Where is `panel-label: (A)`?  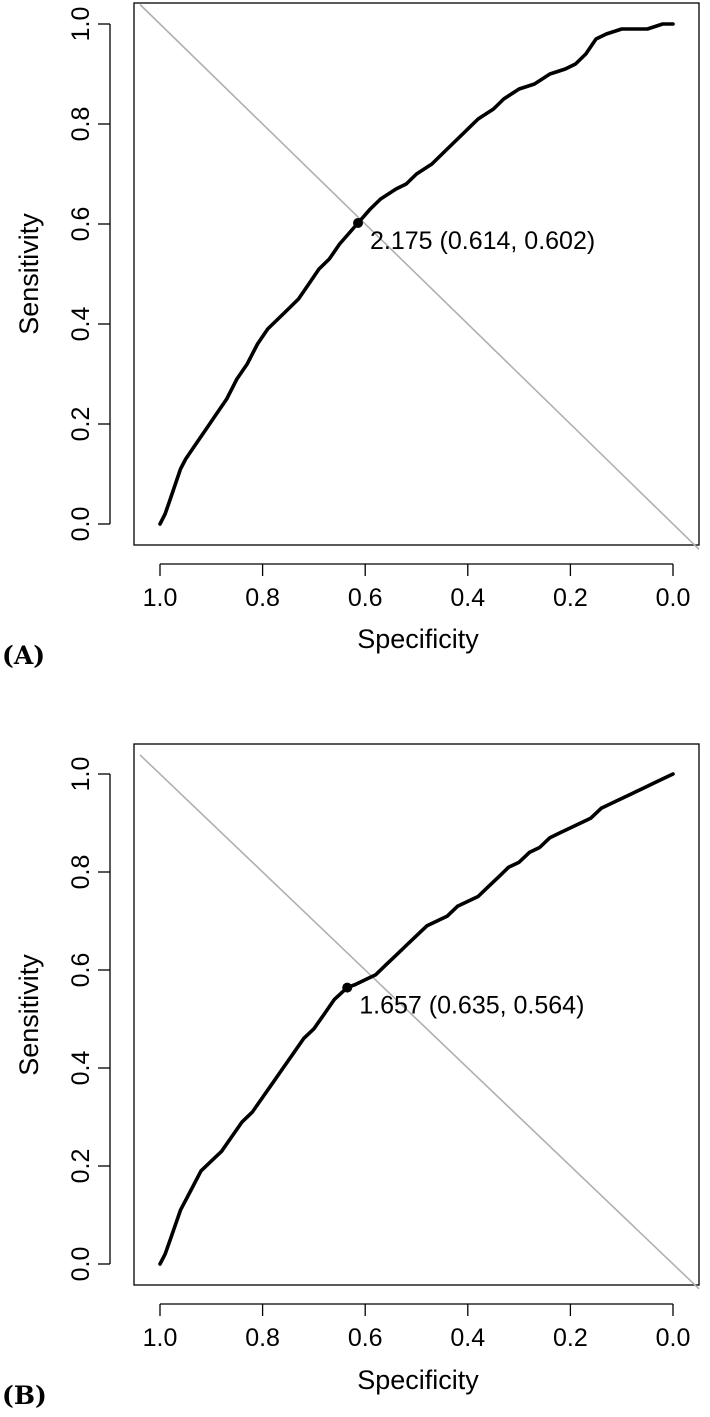
panel-label: (A) is located at coordinates (23, 655).